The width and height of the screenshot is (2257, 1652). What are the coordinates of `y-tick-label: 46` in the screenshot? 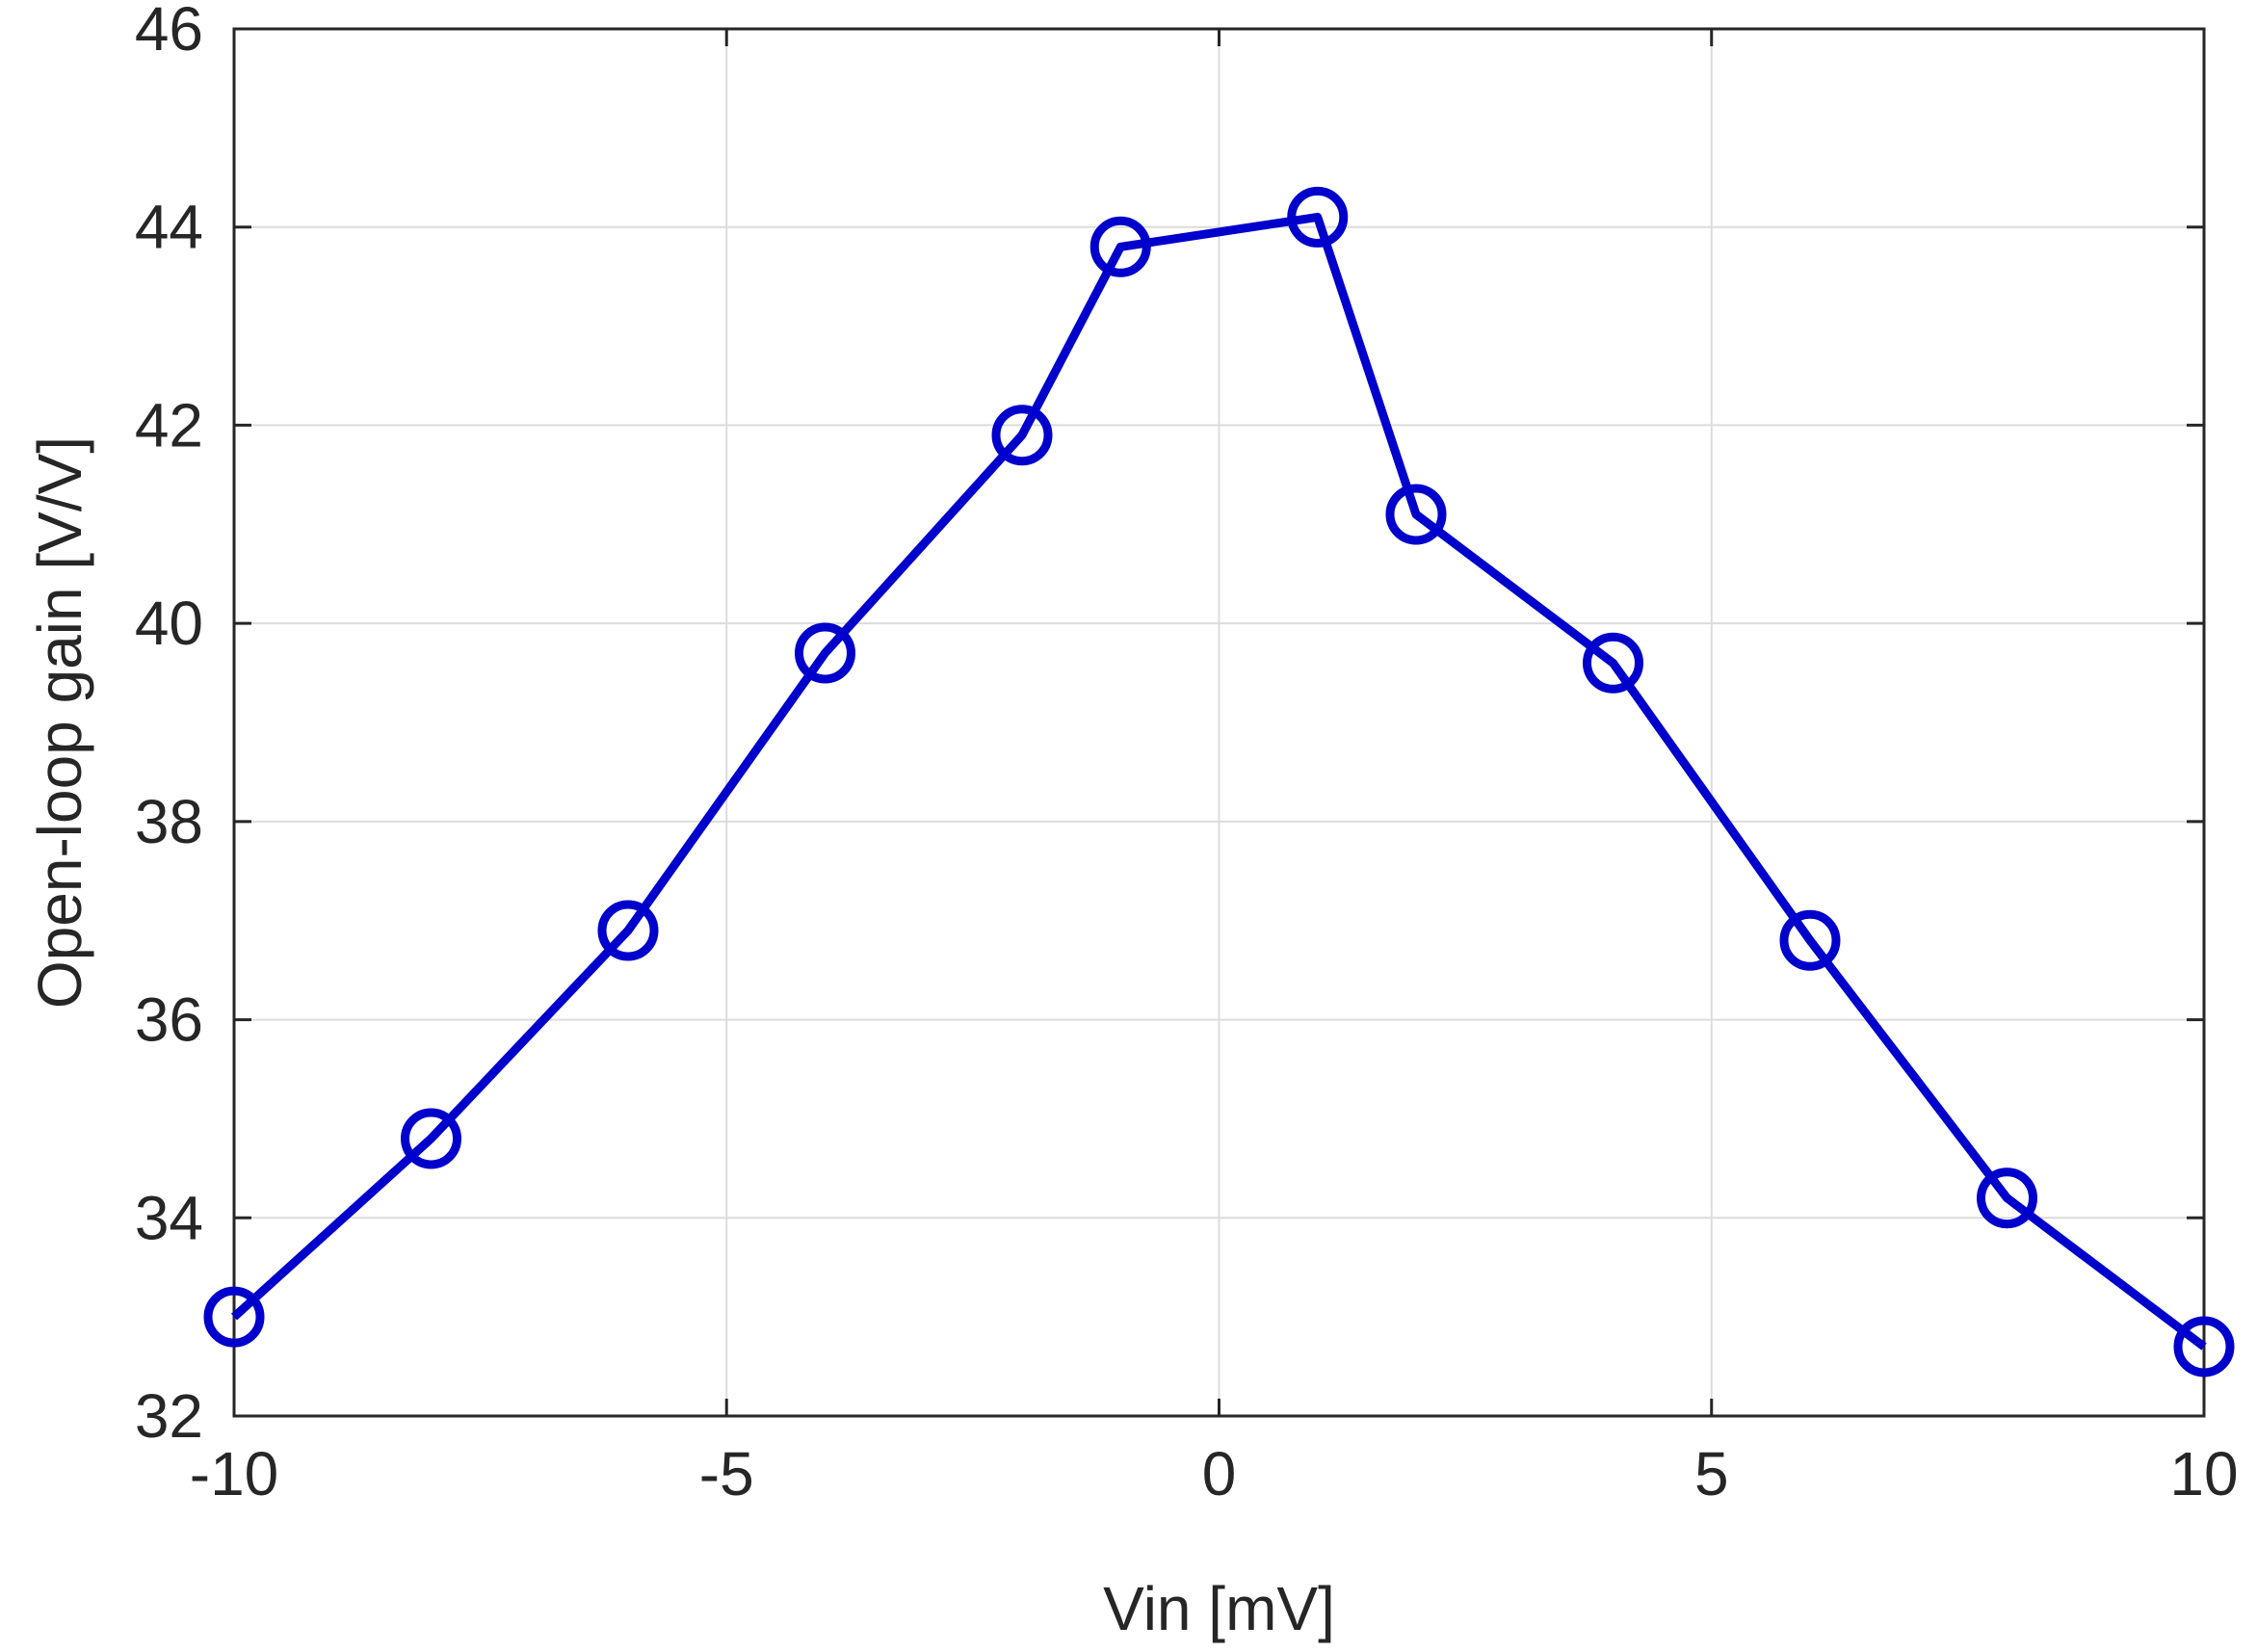 It's located at (169, 32).